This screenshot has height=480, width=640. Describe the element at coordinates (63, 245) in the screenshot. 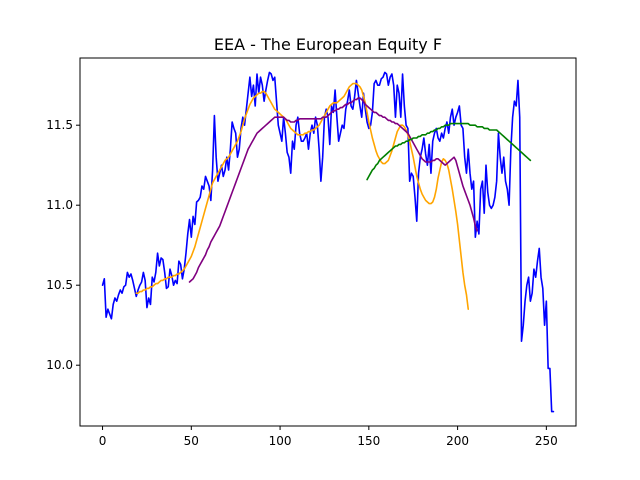

I see `y-axis: 10.0 10.5 11.0 11.5` at that location.